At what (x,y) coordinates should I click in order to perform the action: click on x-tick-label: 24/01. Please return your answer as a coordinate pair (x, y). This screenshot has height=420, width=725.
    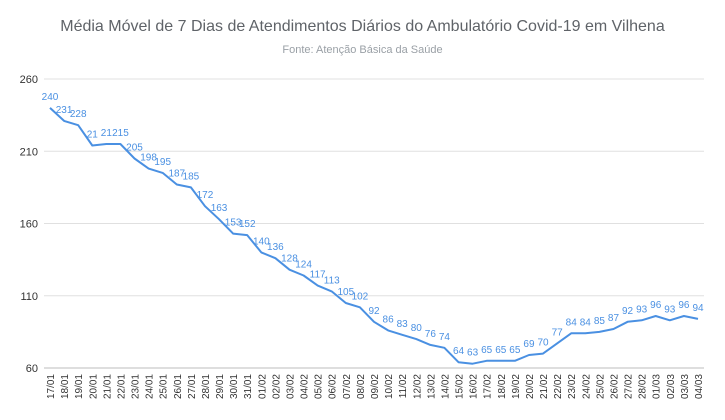
    Looking at the image, I should click on (150, 386).